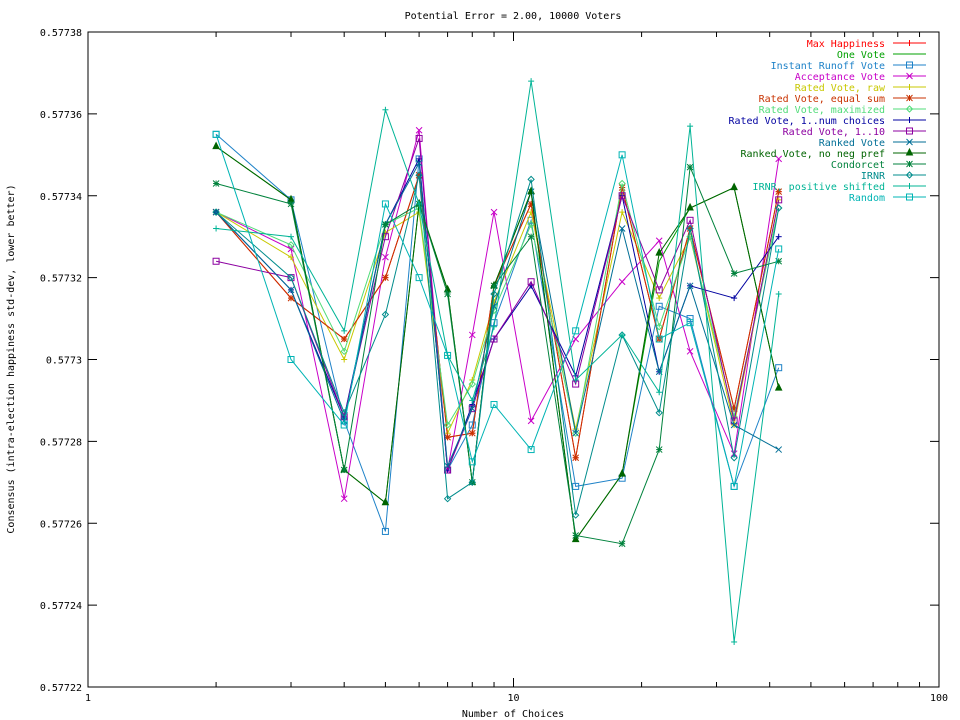  Describe the element at coordinates (513, 714) in the screenshot. I see `x-axis-label: Number of Choices` at that location.